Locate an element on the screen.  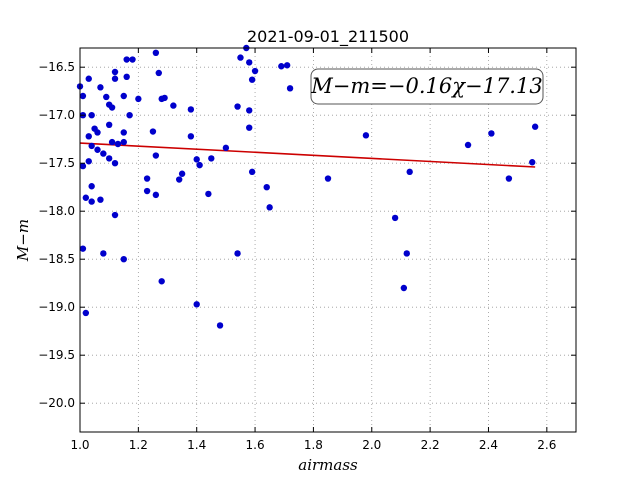
fit-layer is located at coordinates (307, 155).